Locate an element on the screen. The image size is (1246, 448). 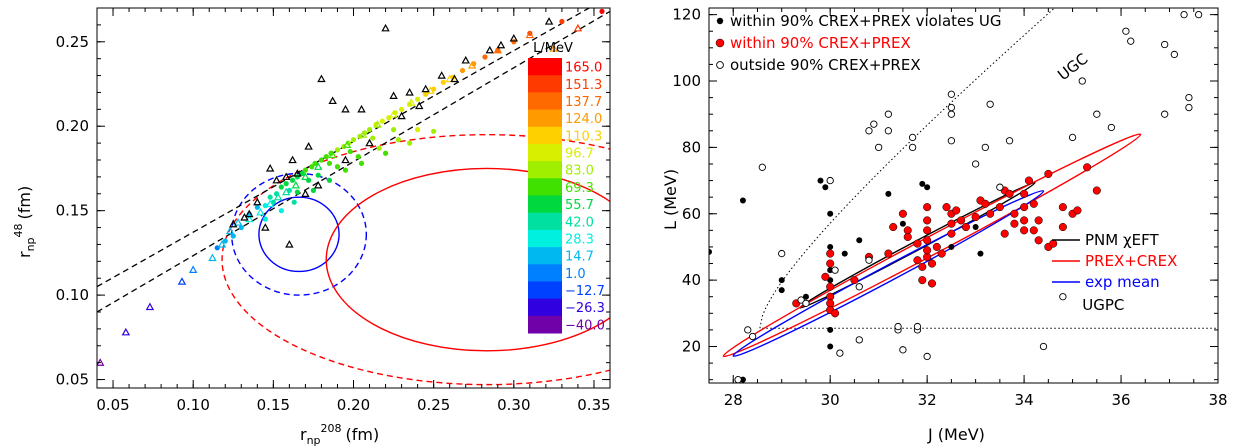
colorbar-label: 110.3 is located at coordinates (583, 136).